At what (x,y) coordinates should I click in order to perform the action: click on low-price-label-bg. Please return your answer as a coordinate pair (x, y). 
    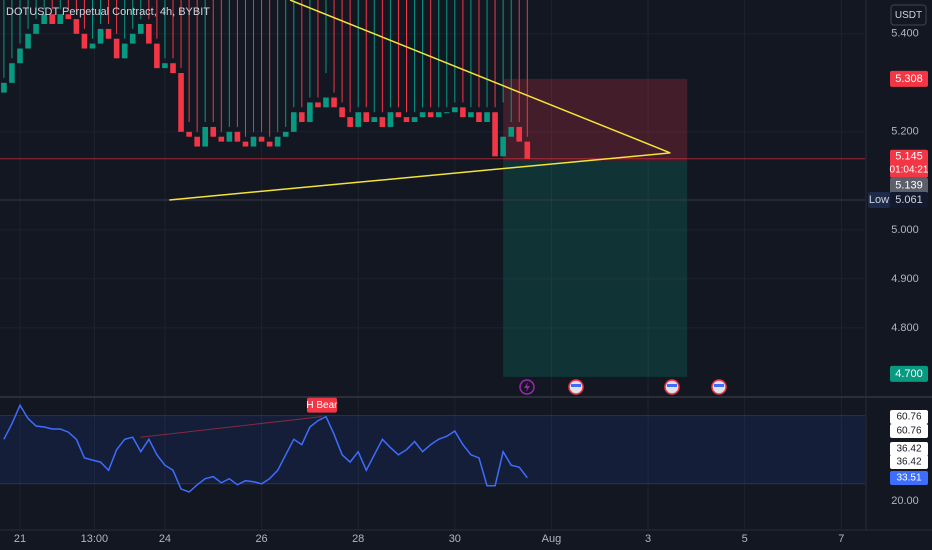
    Looking at the image, I should click on (909, 199).